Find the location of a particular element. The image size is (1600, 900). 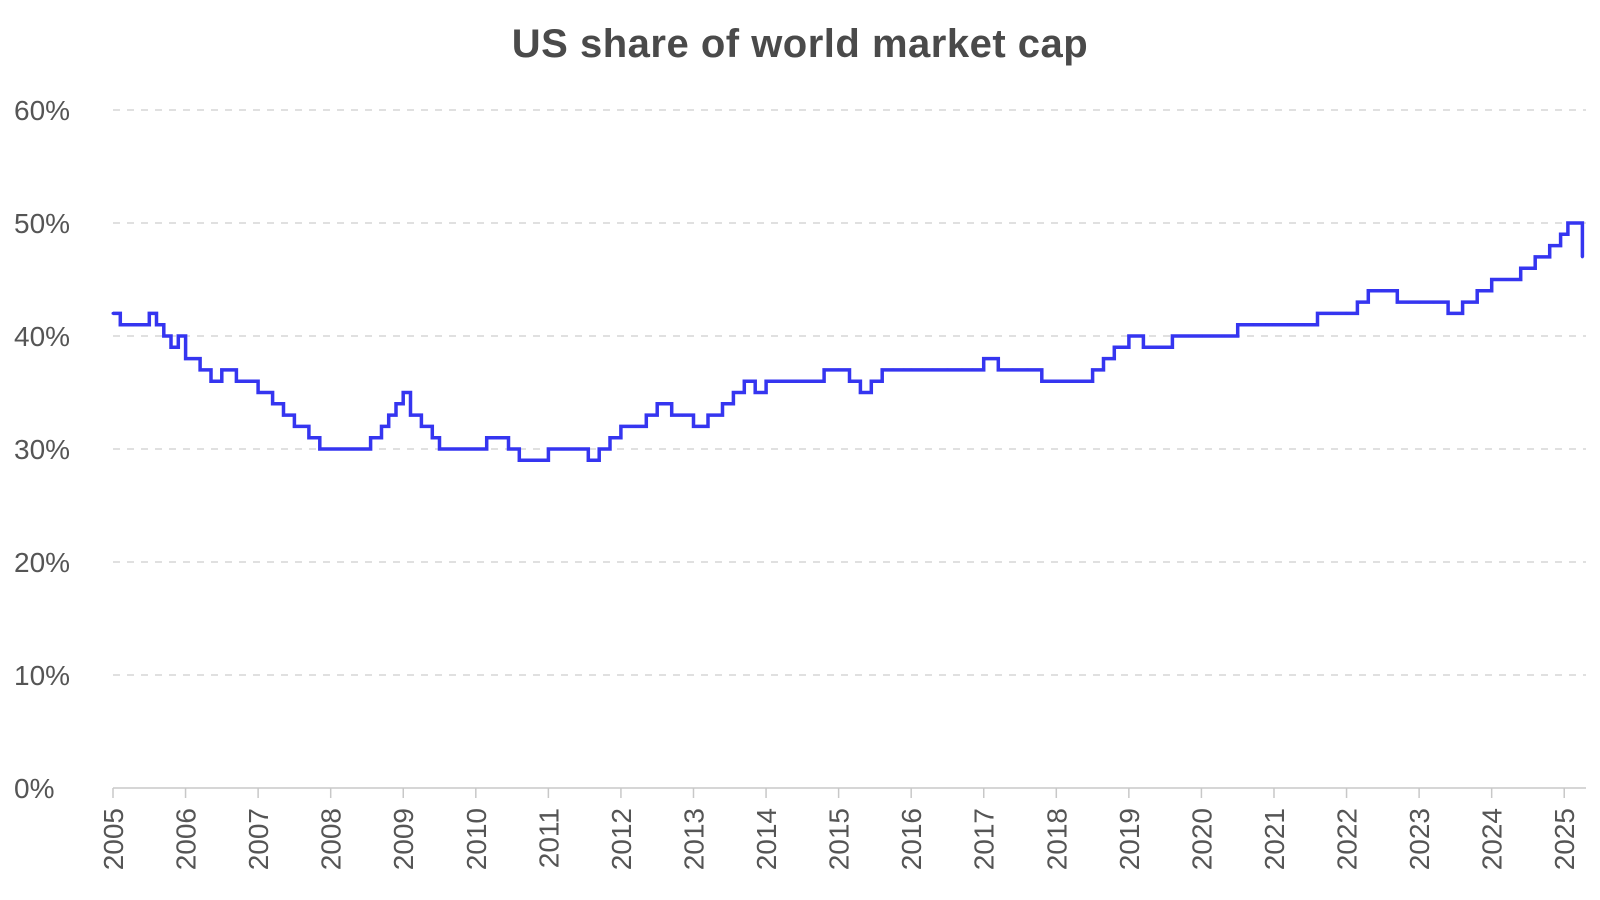

x-tick-label: 2016 is located at coordinates (911, 839).